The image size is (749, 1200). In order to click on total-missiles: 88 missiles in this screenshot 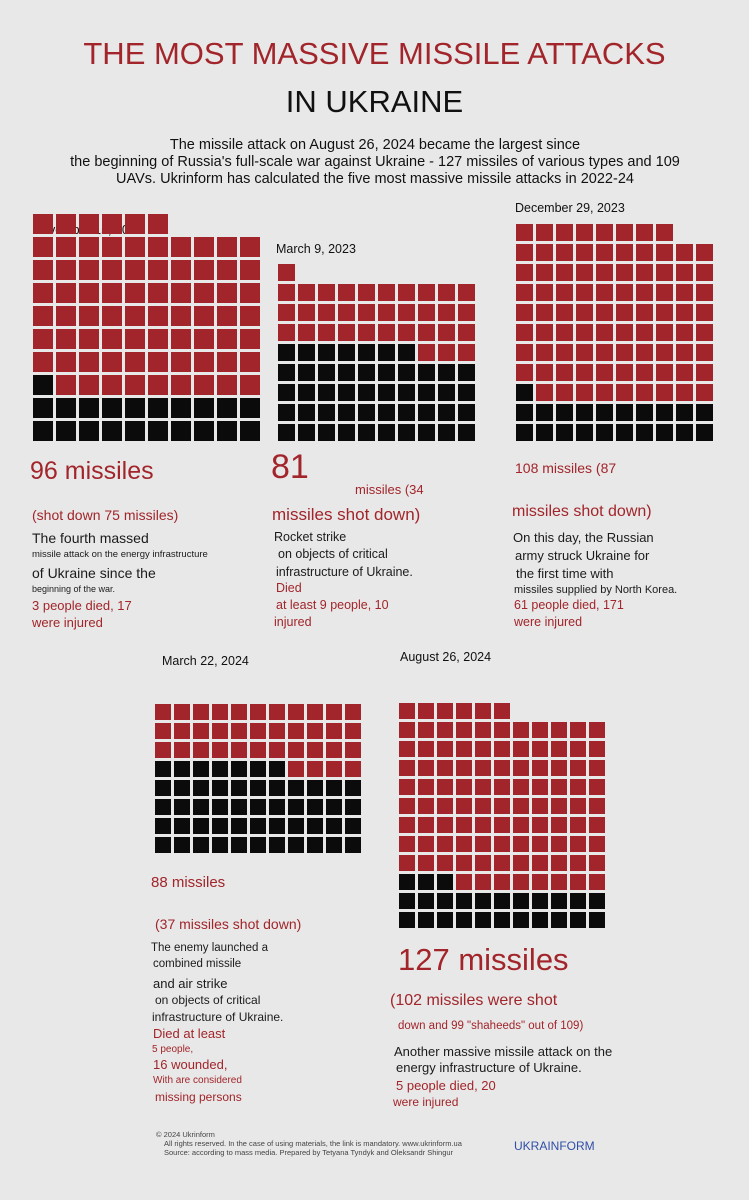, I will do `click(188, 882)`.